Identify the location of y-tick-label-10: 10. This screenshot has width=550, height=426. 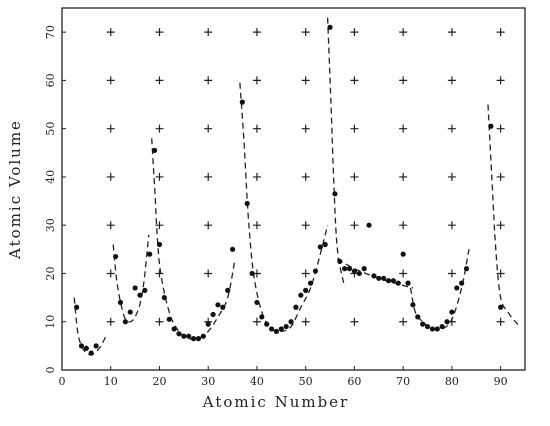
(50, 322).